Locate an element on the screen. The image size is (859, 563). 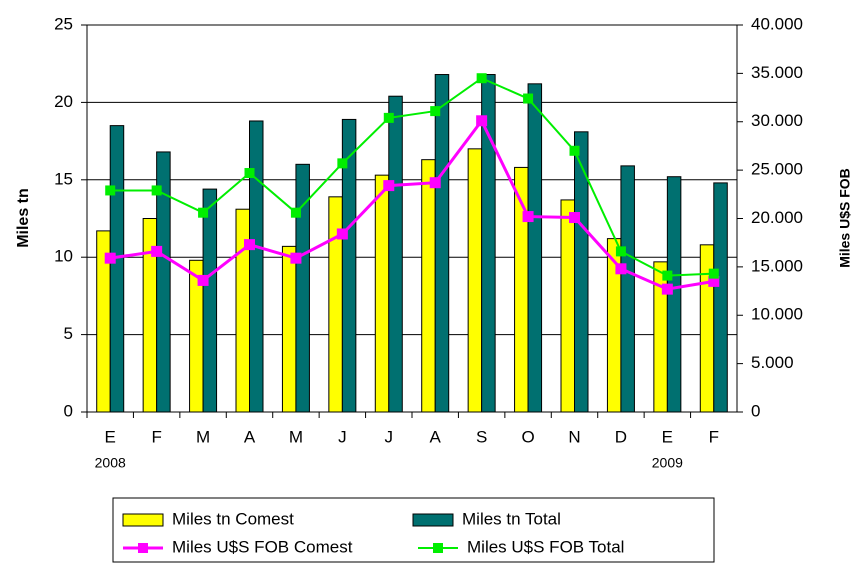
y2-tick-label: 40.000 is located at coordinates (777, 23).